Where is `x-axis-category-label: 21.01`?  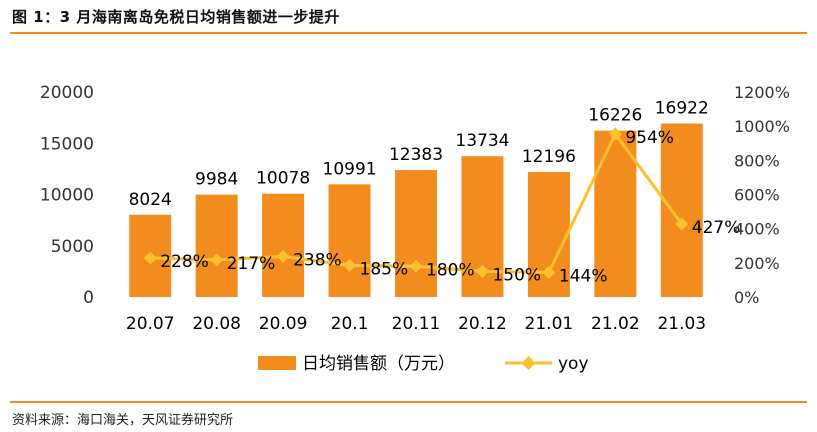
x-axis-category-label: 21.01 is located at coordinates (549, 324).